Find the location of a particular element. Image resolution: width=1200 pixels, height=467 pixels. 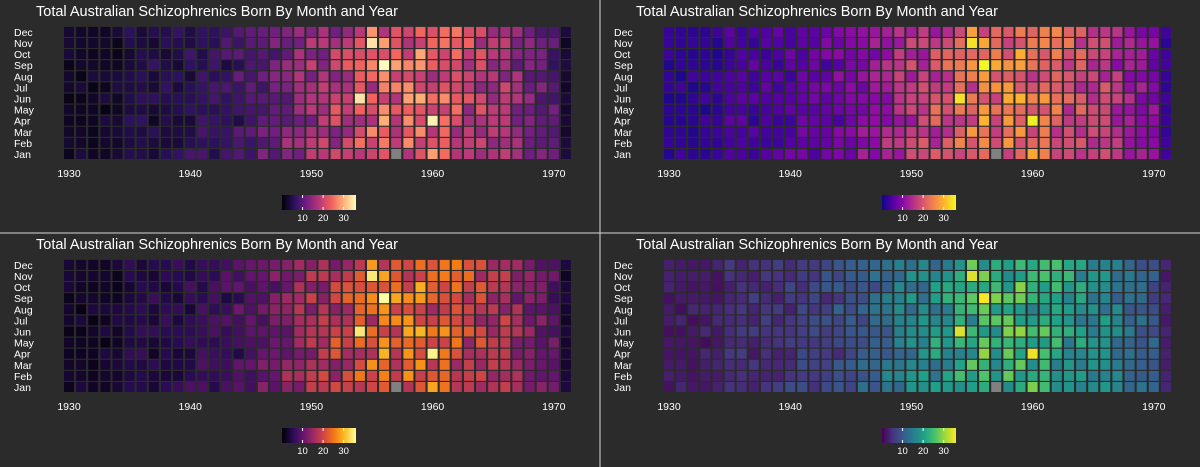

month-label-may: May is located at coordinates (24, 111).